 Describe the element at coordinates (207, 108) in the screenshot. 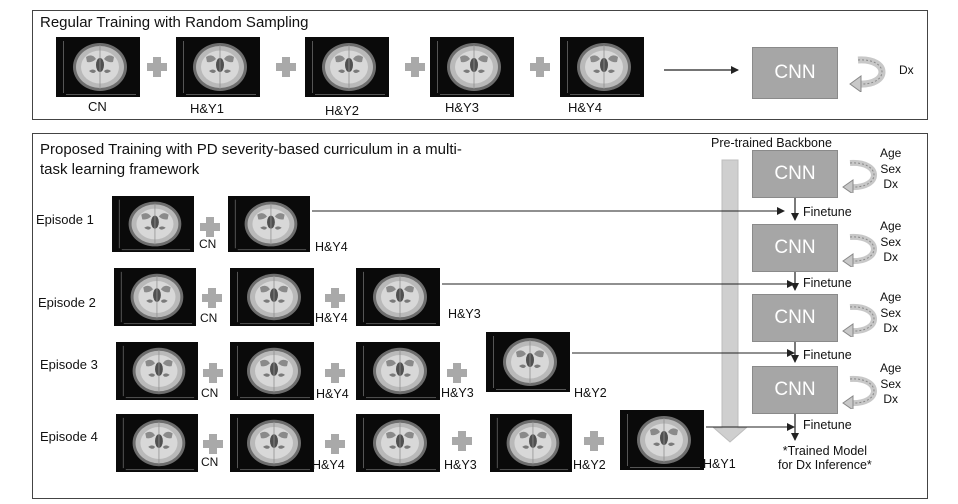

I see `brain-label: H&Y1` at that location.